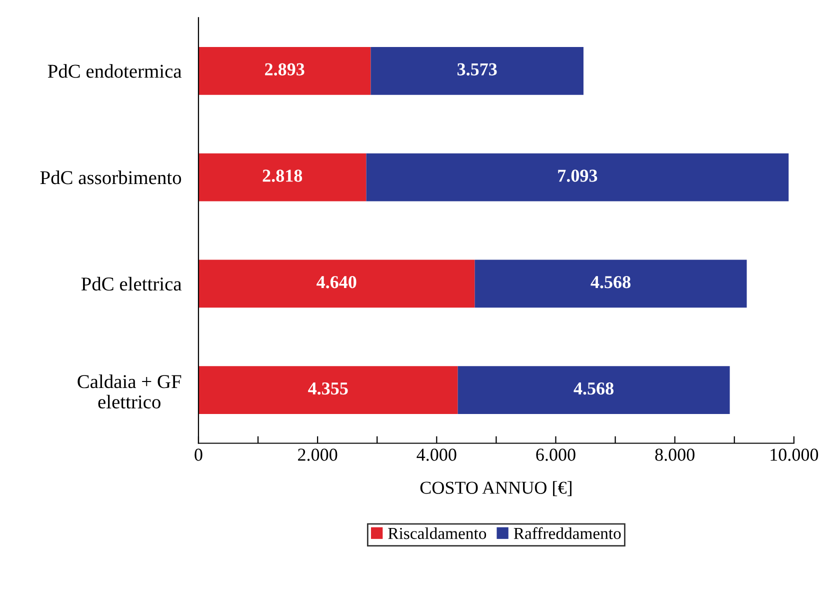 The height and width of the screenshot is (591, 827). I want to click on data-label: 7.093, so click(578, 176).